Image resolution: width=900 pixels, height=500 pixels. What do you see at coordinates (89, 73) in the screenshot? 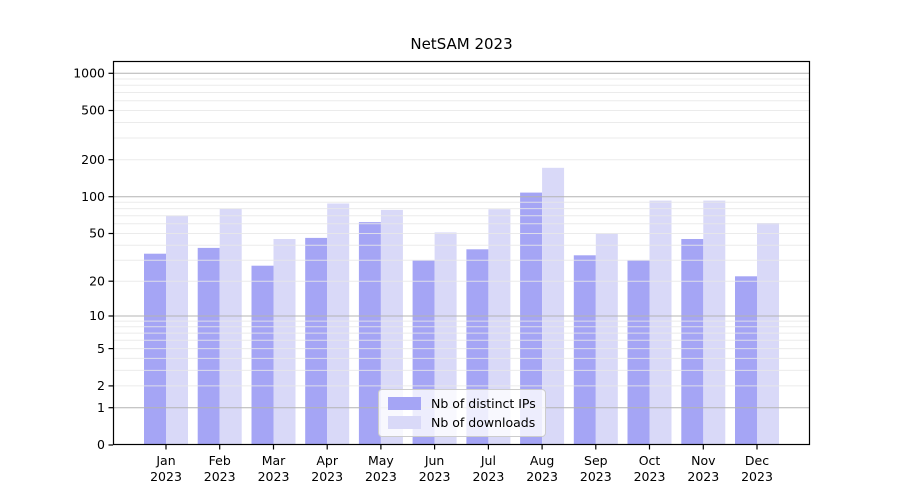
I see `y-tick-label: 1000` at bounding box center [89, 73].